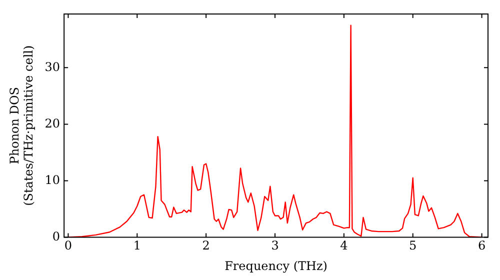 Image resolution: width=500 pixels, height=280 pixels. What do you see at coordinates (52, 123) in the screenshot?
I see `y-tick-label: 20` at bounding box center [52, 123].